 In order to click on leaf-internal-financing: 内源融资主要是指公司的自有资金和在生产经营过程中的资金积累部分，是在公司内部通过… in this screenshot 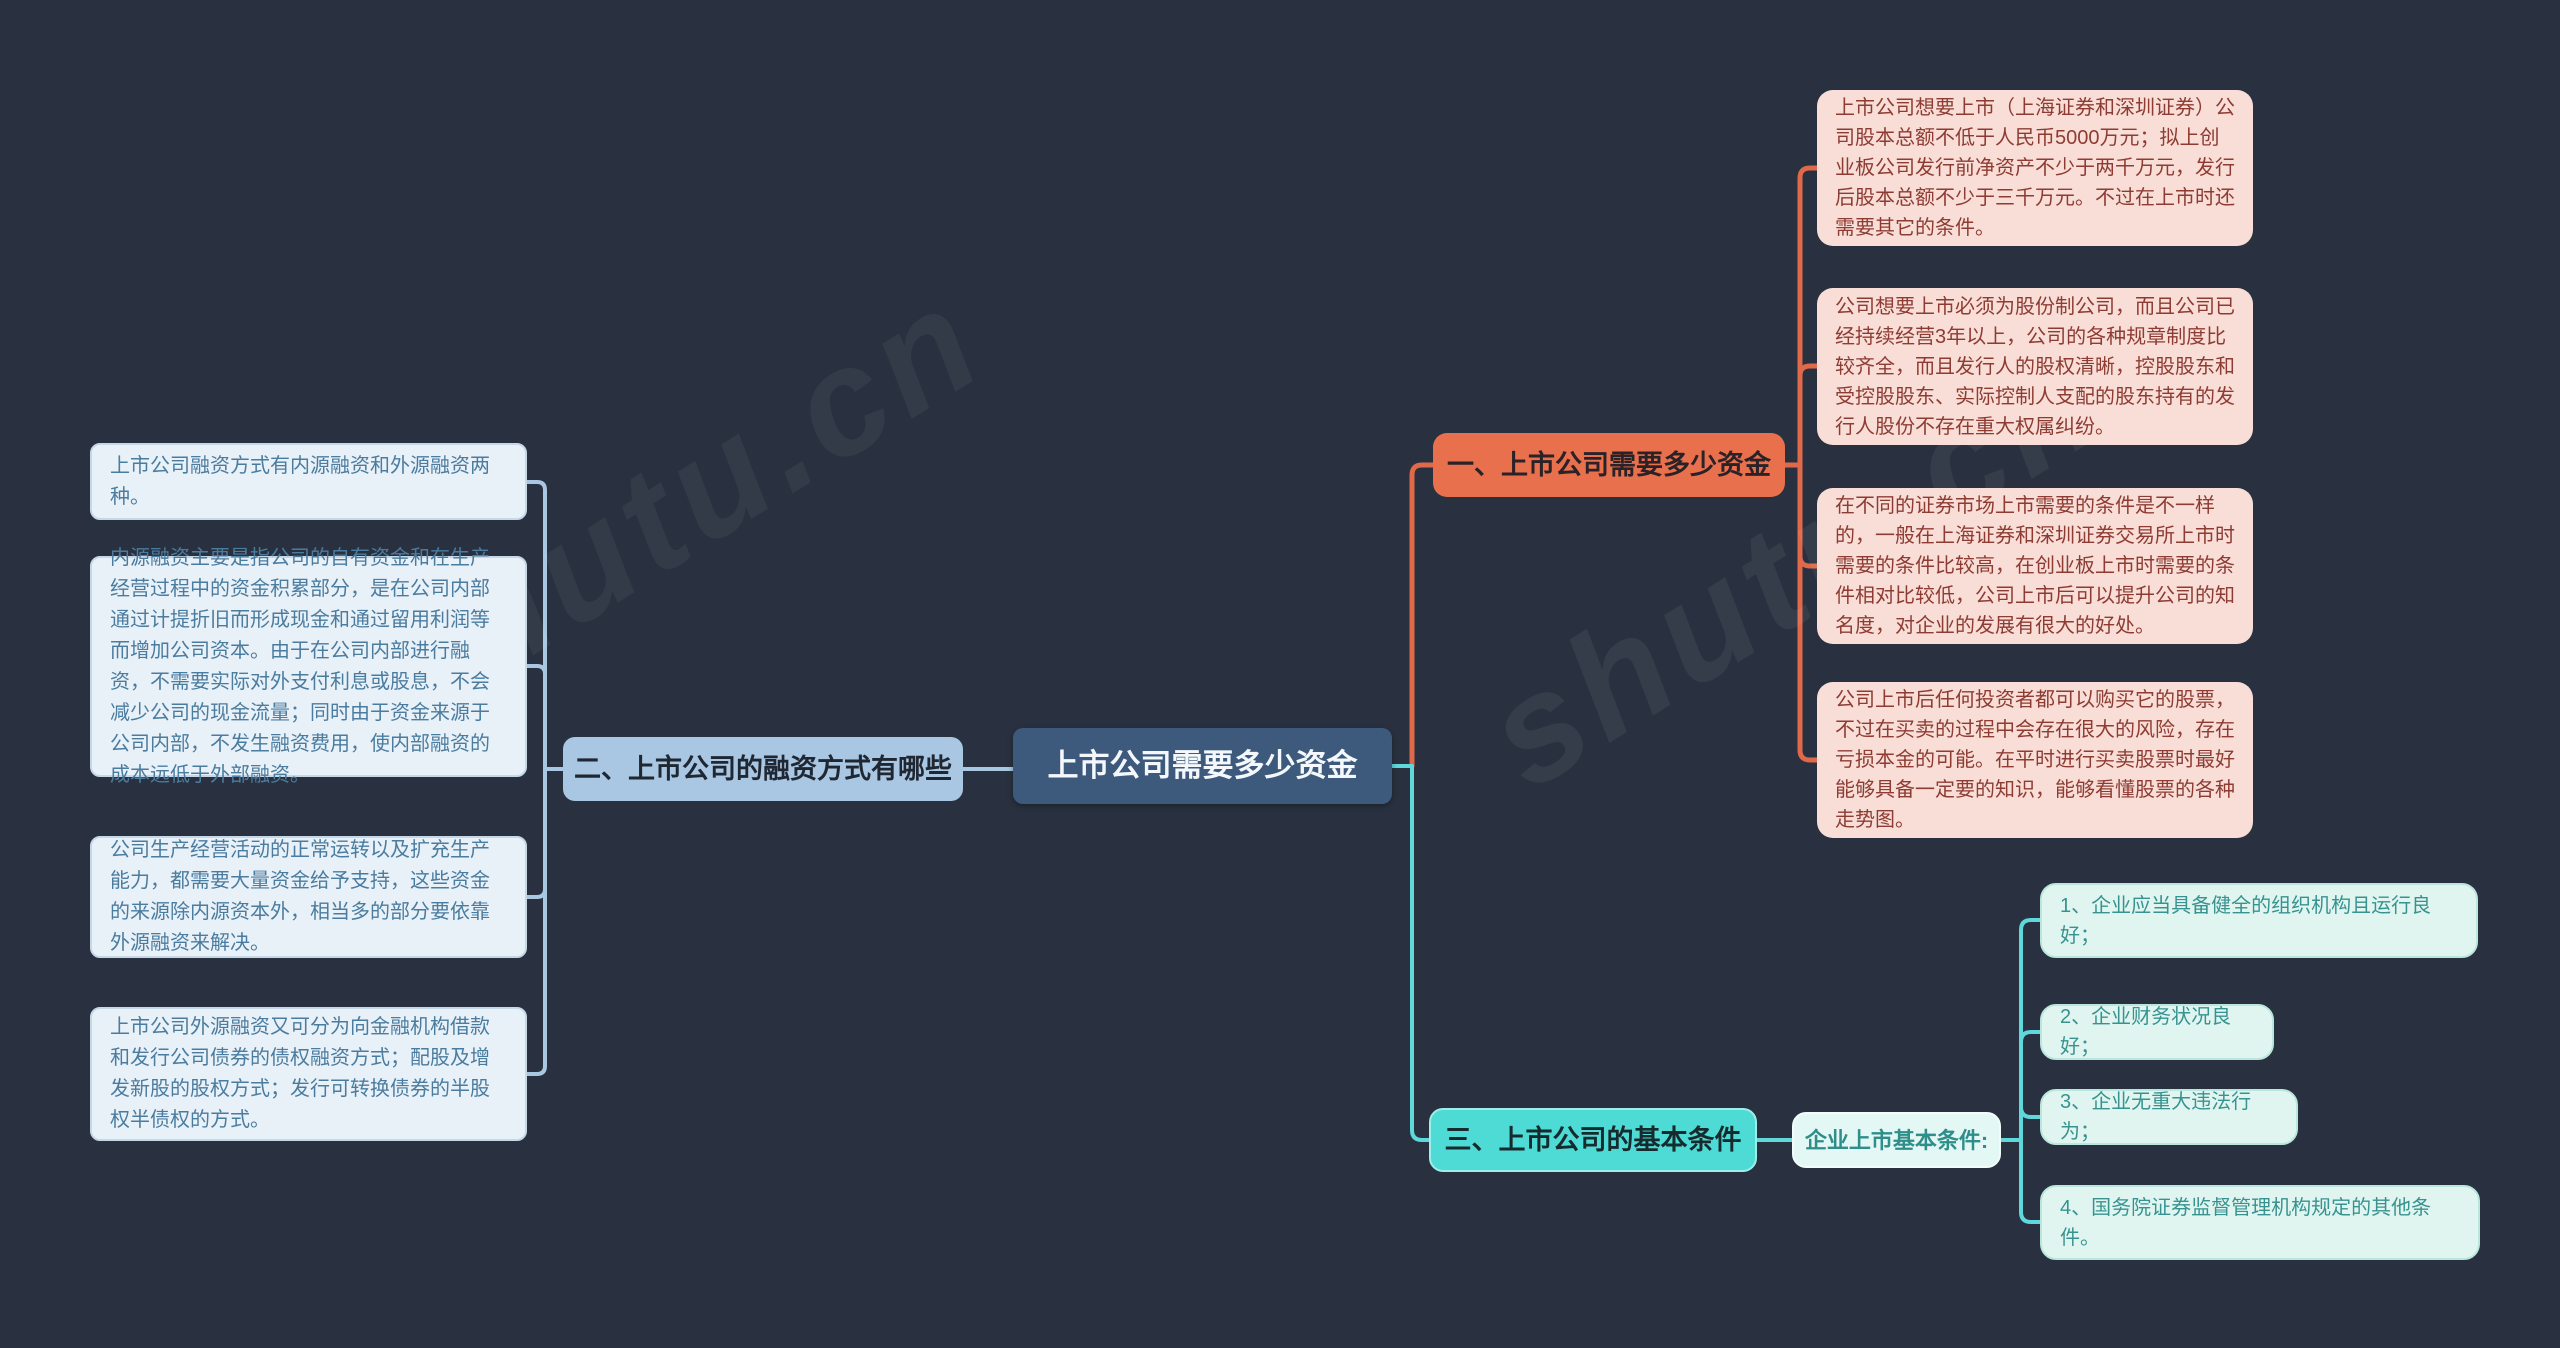, I will do `click(308, 666)`.